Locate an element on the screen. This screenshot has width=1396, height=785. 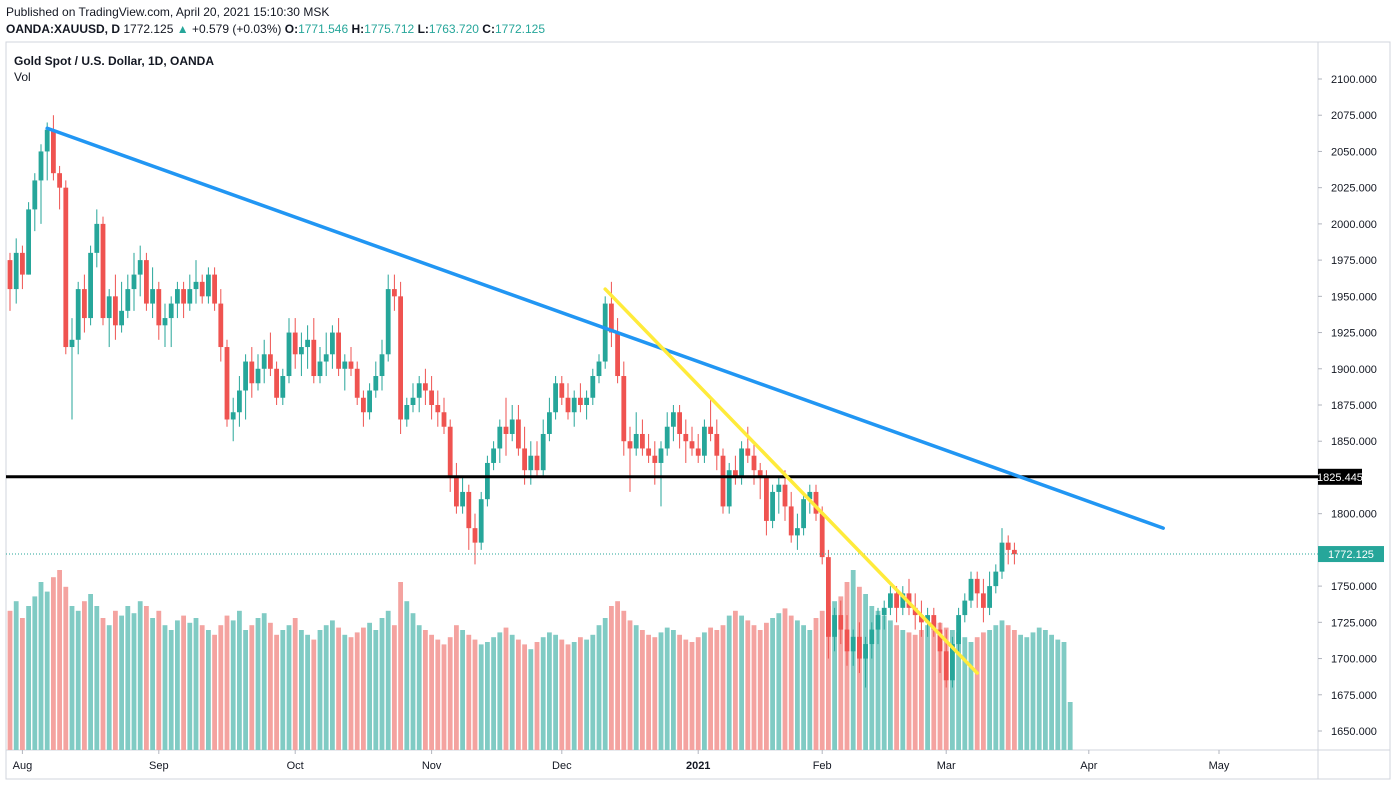
price-tick-label: 1925.000 is located at coordinates (1354, 334).